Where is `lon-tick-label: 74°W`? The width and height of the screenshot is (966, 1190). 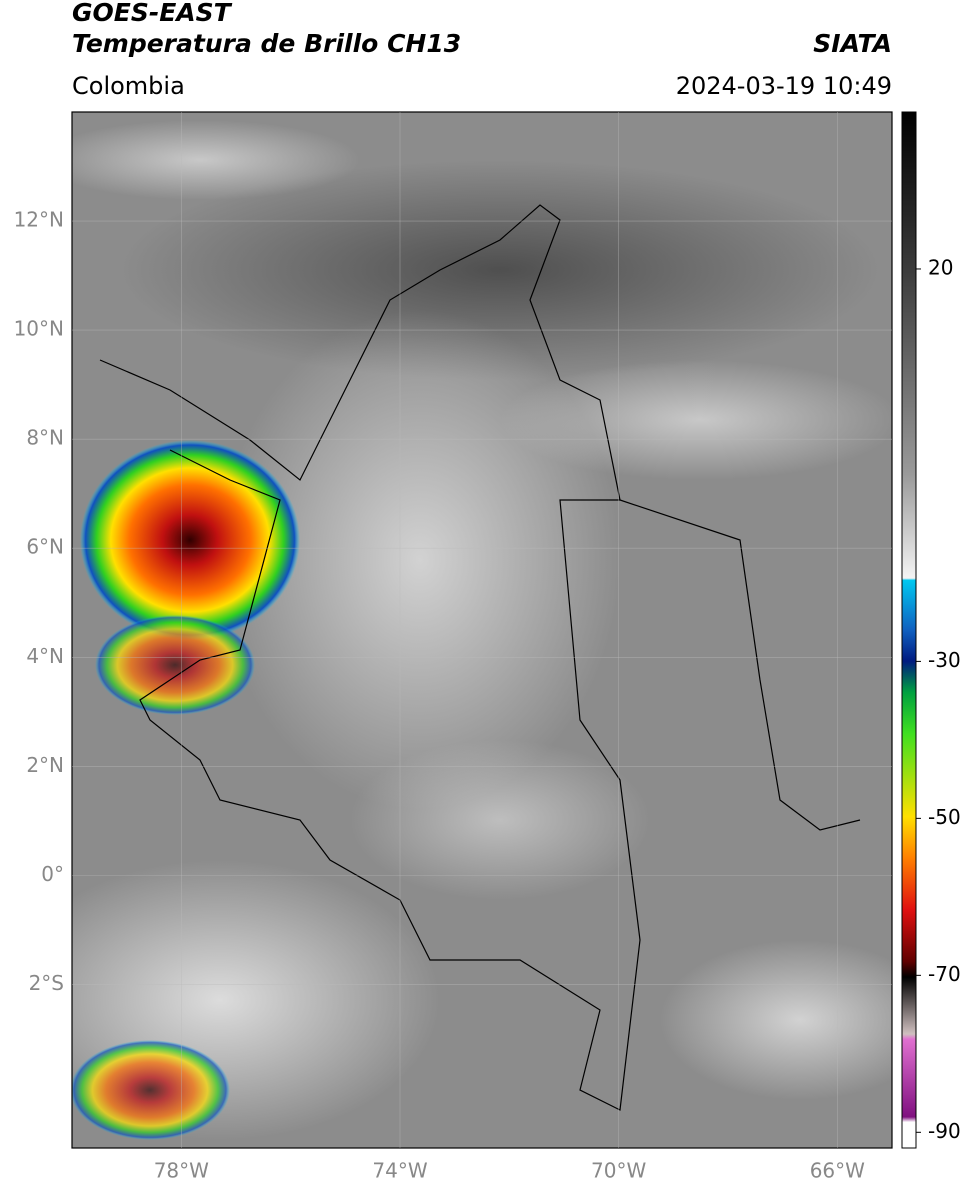 lon-tick-label: 74°W is located at coordinates (399, 1171).